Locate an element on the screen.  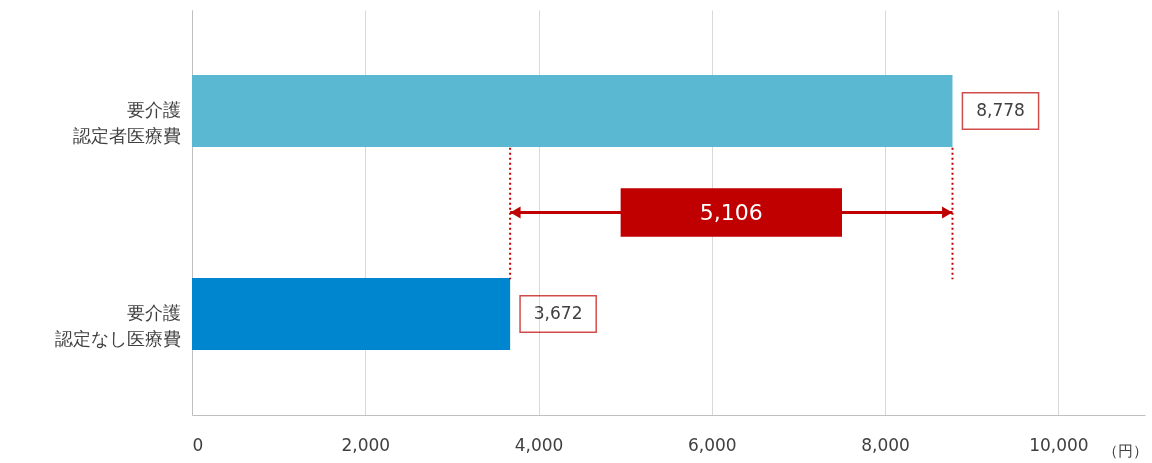
x-axis-title: （円） is located at coordinates (1125, 451).